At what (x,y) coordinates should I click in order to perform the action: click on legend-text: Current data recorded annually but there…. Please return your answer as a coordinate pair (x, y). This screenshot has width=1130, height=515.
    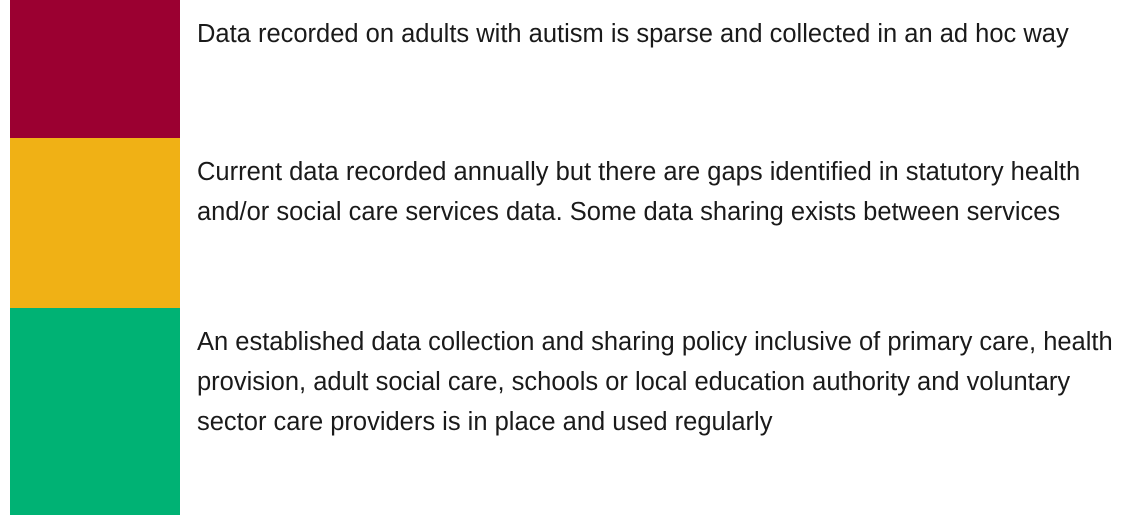
    Looking at the image, I should click on (639, 192).